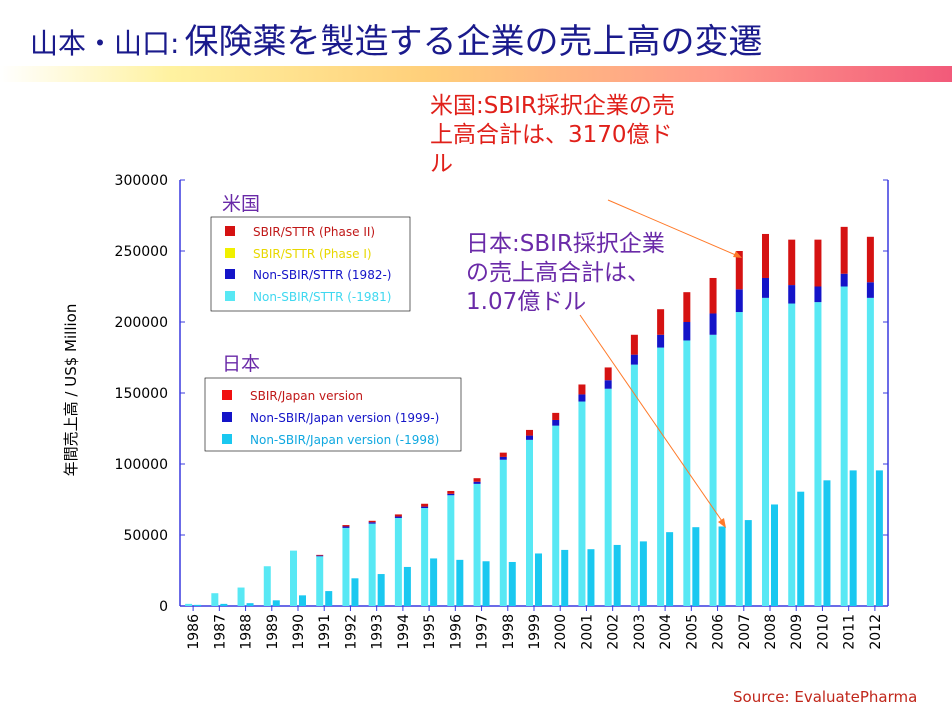 The image size is (952, 713). I want to click on x-tick-label: 1988, so click(247, 632).